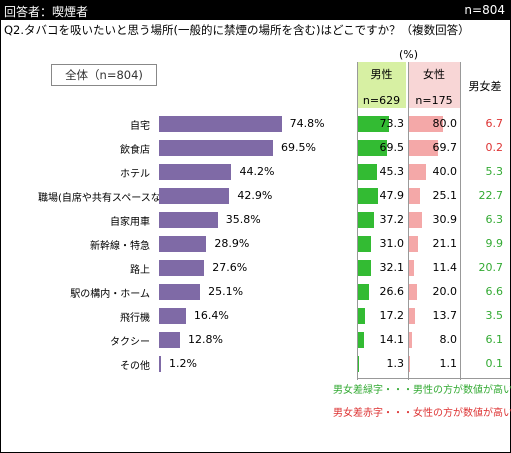 Image resolution: width=511 pixels, height=453 pixels. Describe the element at coordinates (104, 75) in the screenshot. I see `total-label: 全体（n=804)` at that location.